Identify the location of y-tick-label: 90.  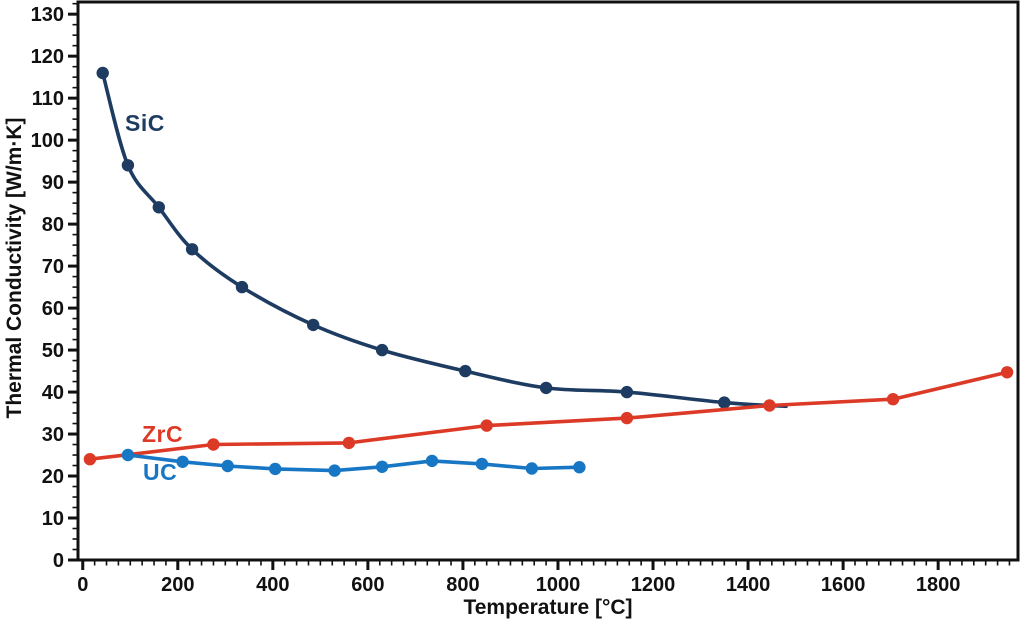
(53, 183).